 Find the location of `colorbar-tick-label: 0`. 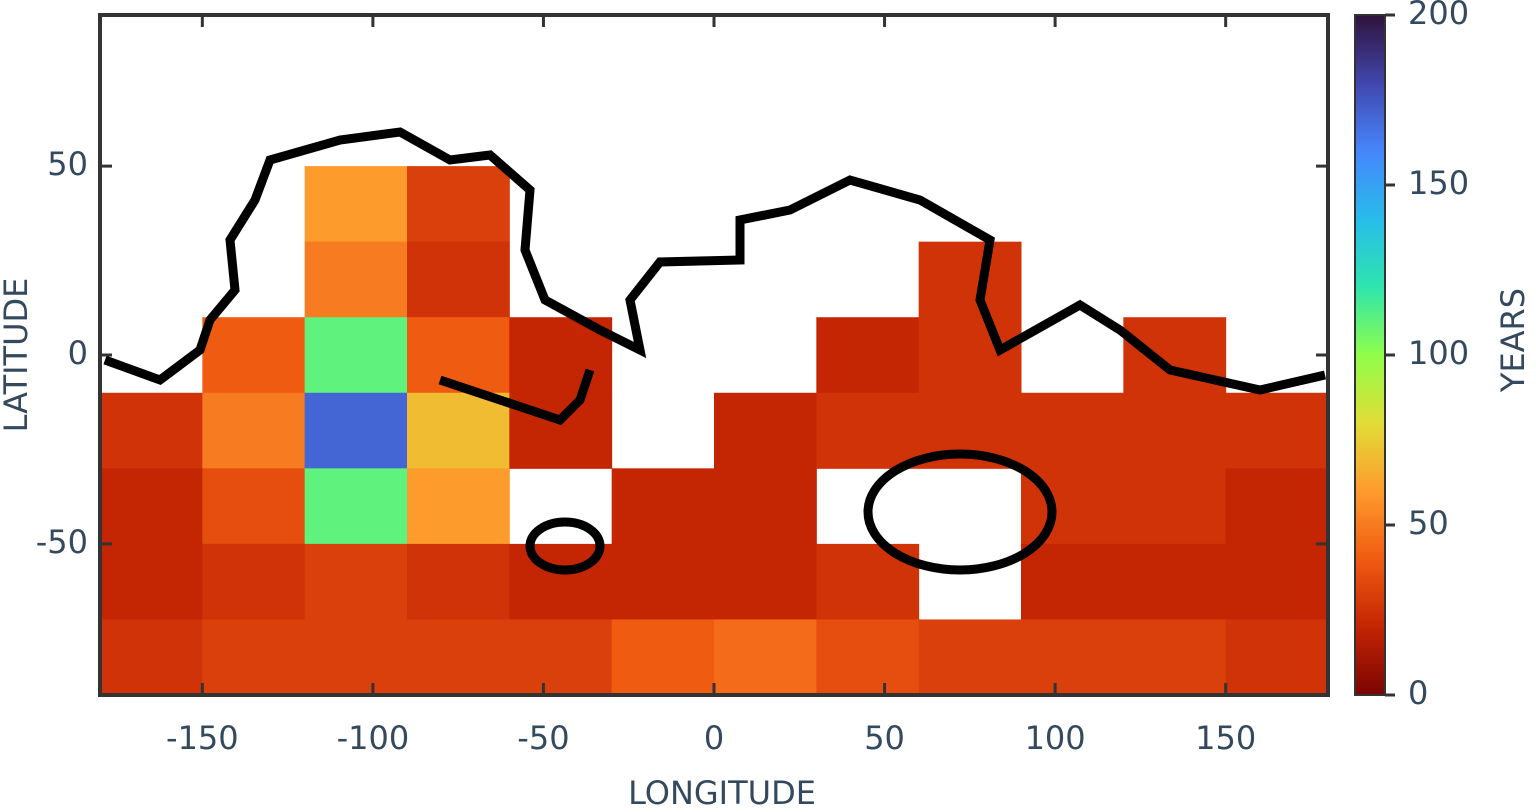

colorbar-tick-label: 0 is located at coordinates (1418, 693).